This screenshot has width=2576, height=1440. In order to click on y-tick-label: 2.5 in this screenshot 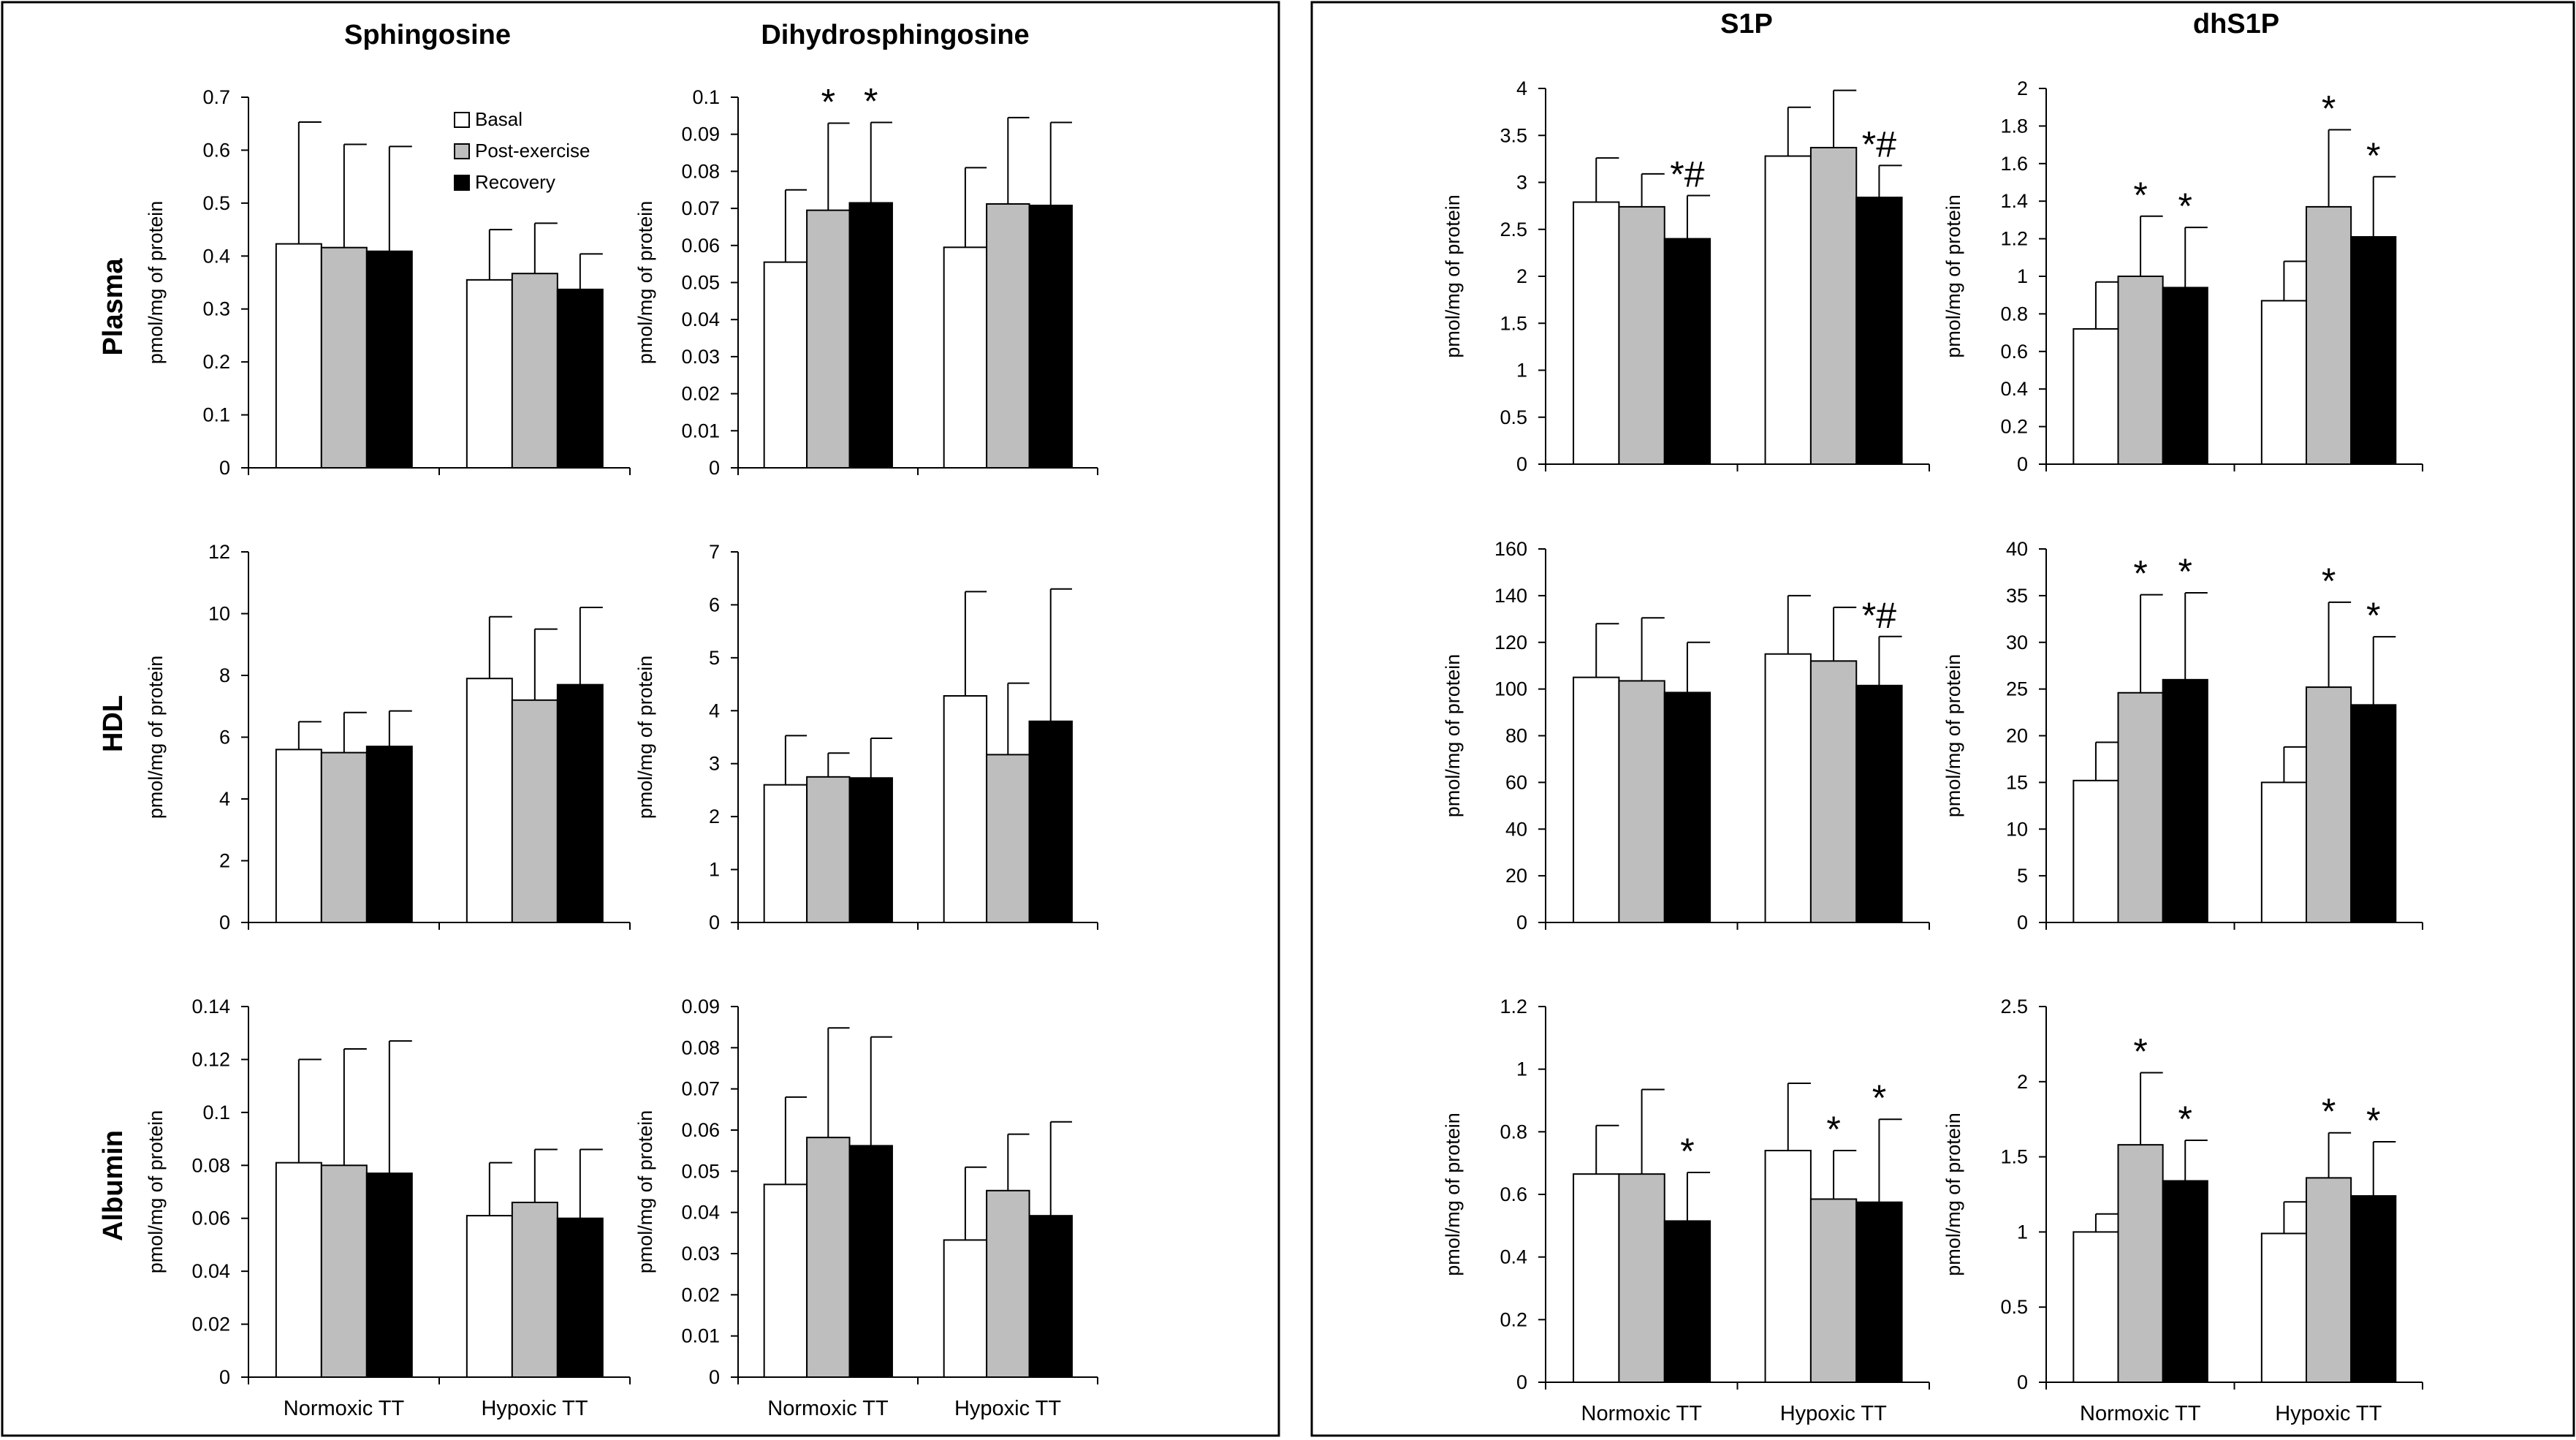, I will do `click(1513, 229)`.